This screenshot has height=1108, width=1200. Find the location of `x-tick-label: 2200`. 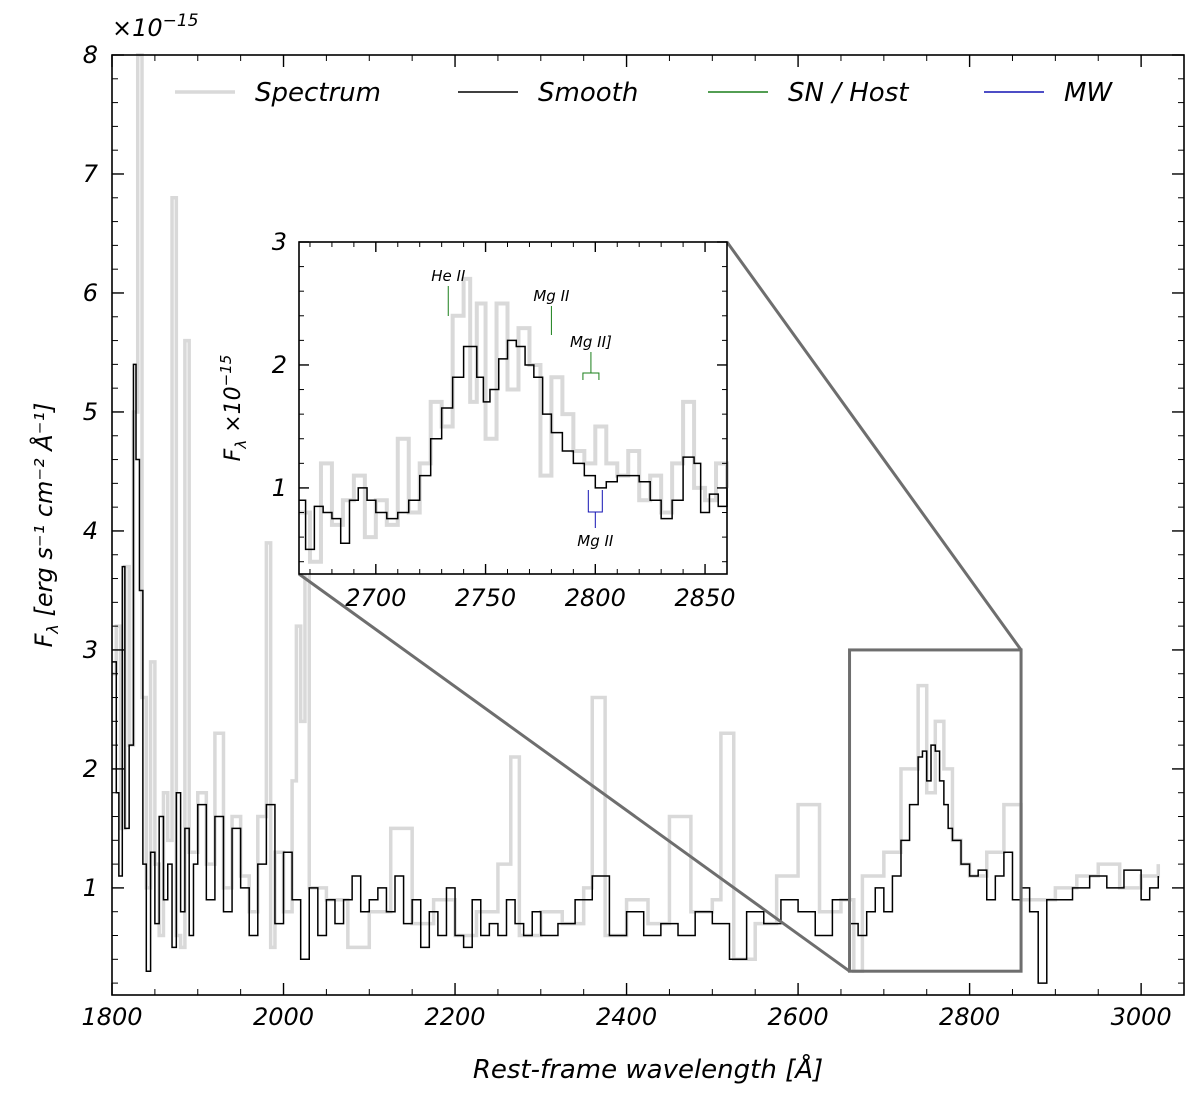

x-tick-label: 2200 is located at coordinates (455, 1017).